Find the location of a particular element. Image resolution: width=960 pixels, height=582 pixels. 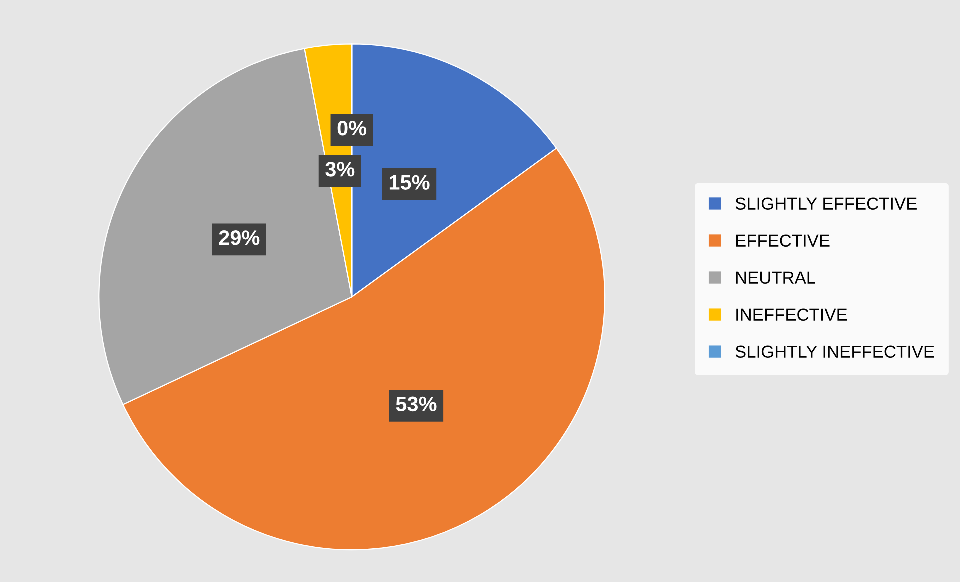

data-label: 15% is located at coordinates (410, 182).